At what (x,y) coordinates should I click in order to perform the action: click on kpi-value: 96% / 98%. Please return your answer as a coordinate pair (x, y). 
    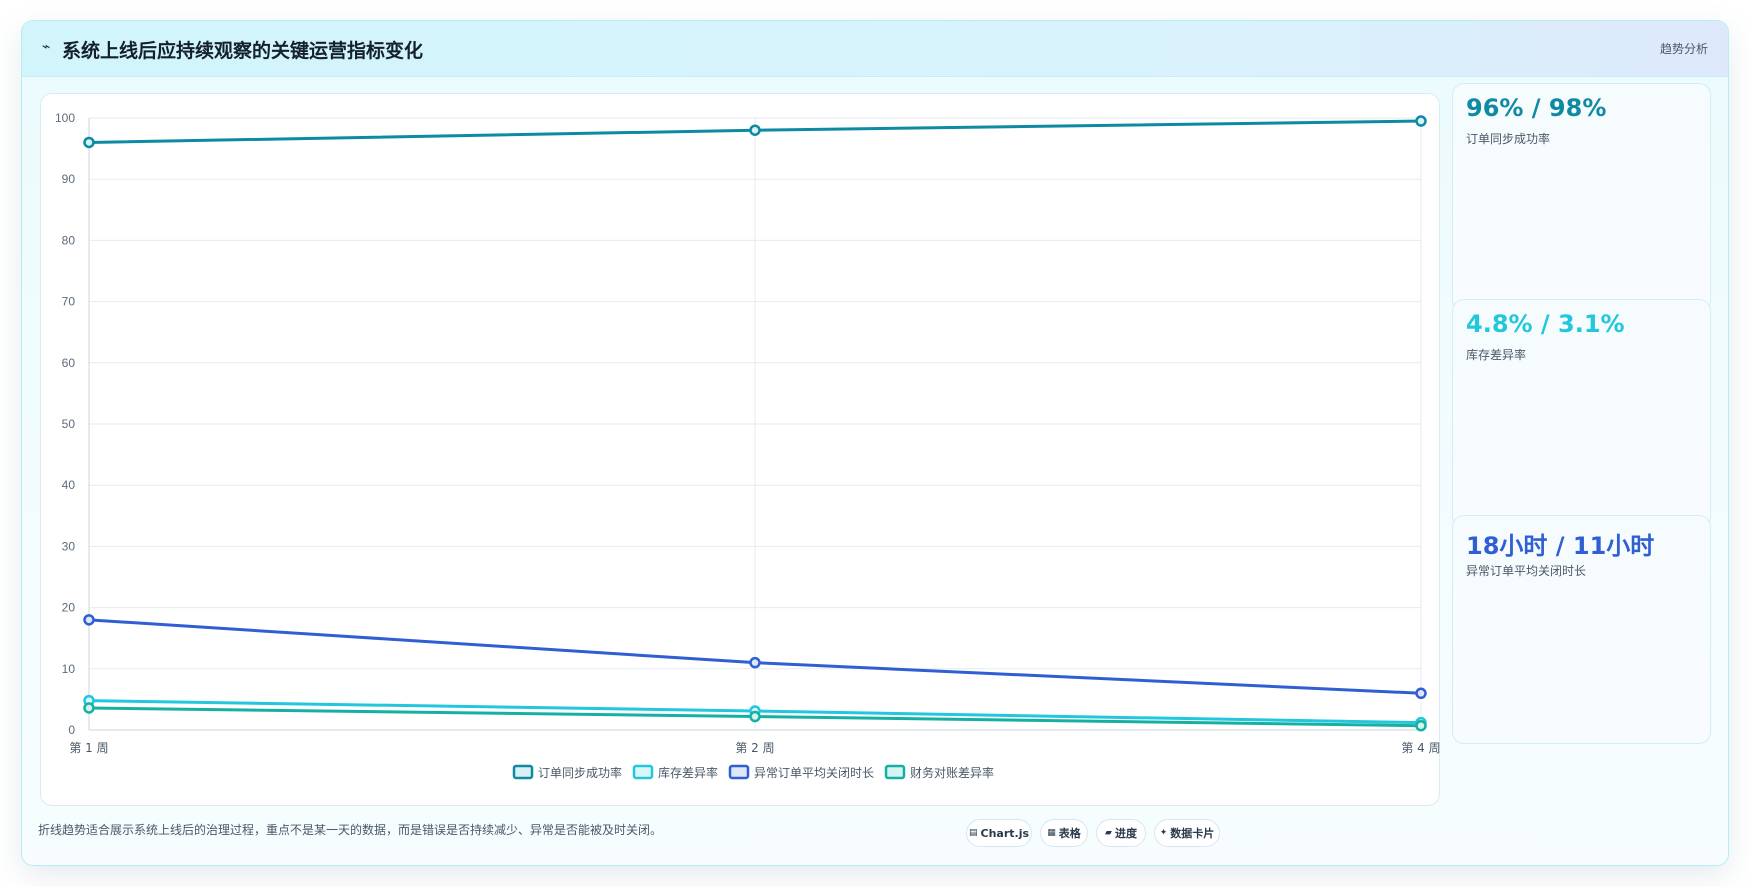
    Looking at the image, I should click on (1536, 108).